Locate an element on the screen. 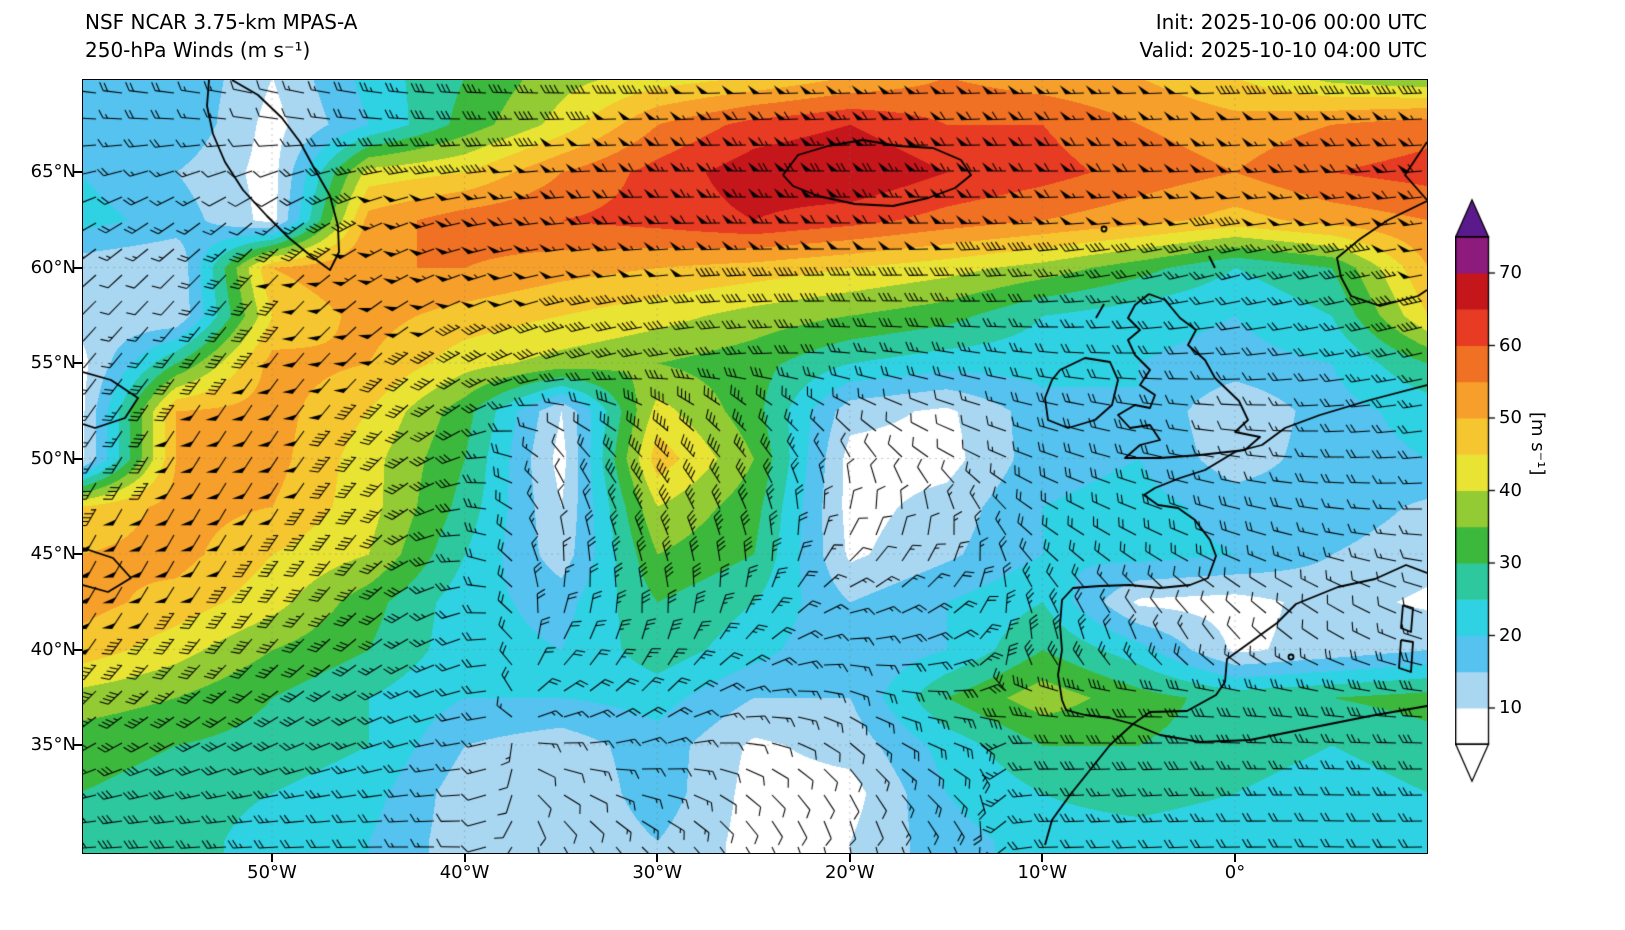 This screenshot has width=1625, height=930. colorbar-tick-label: 70 is located at coordinates (1510, 272).